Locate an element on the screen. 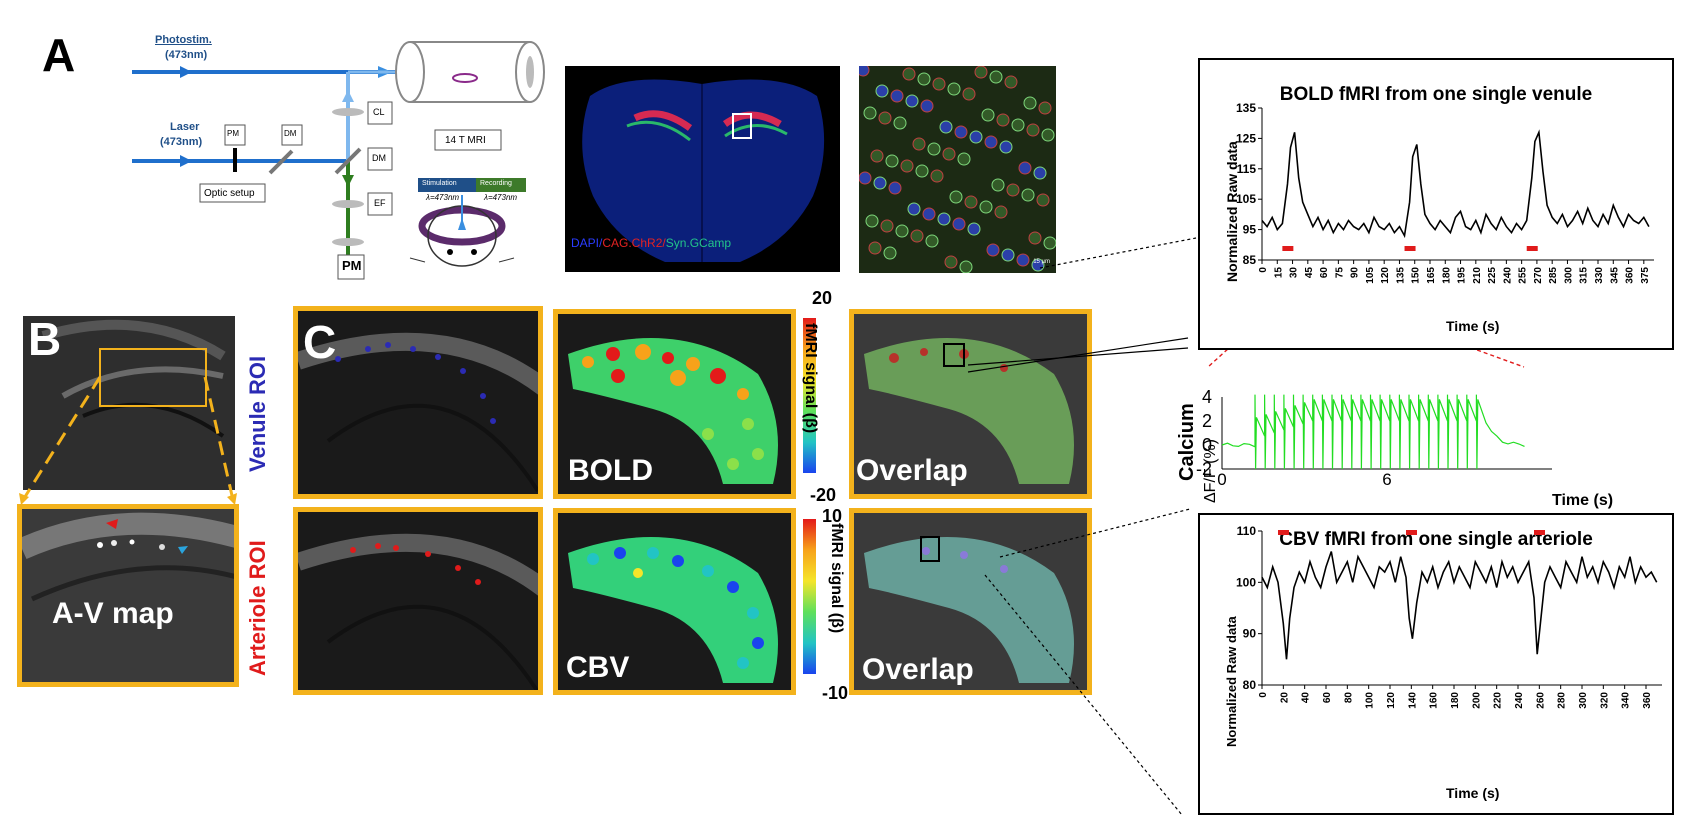 The image size is (1686, 834). cbv-map-image: CBV is located at coordinates (674, 601).